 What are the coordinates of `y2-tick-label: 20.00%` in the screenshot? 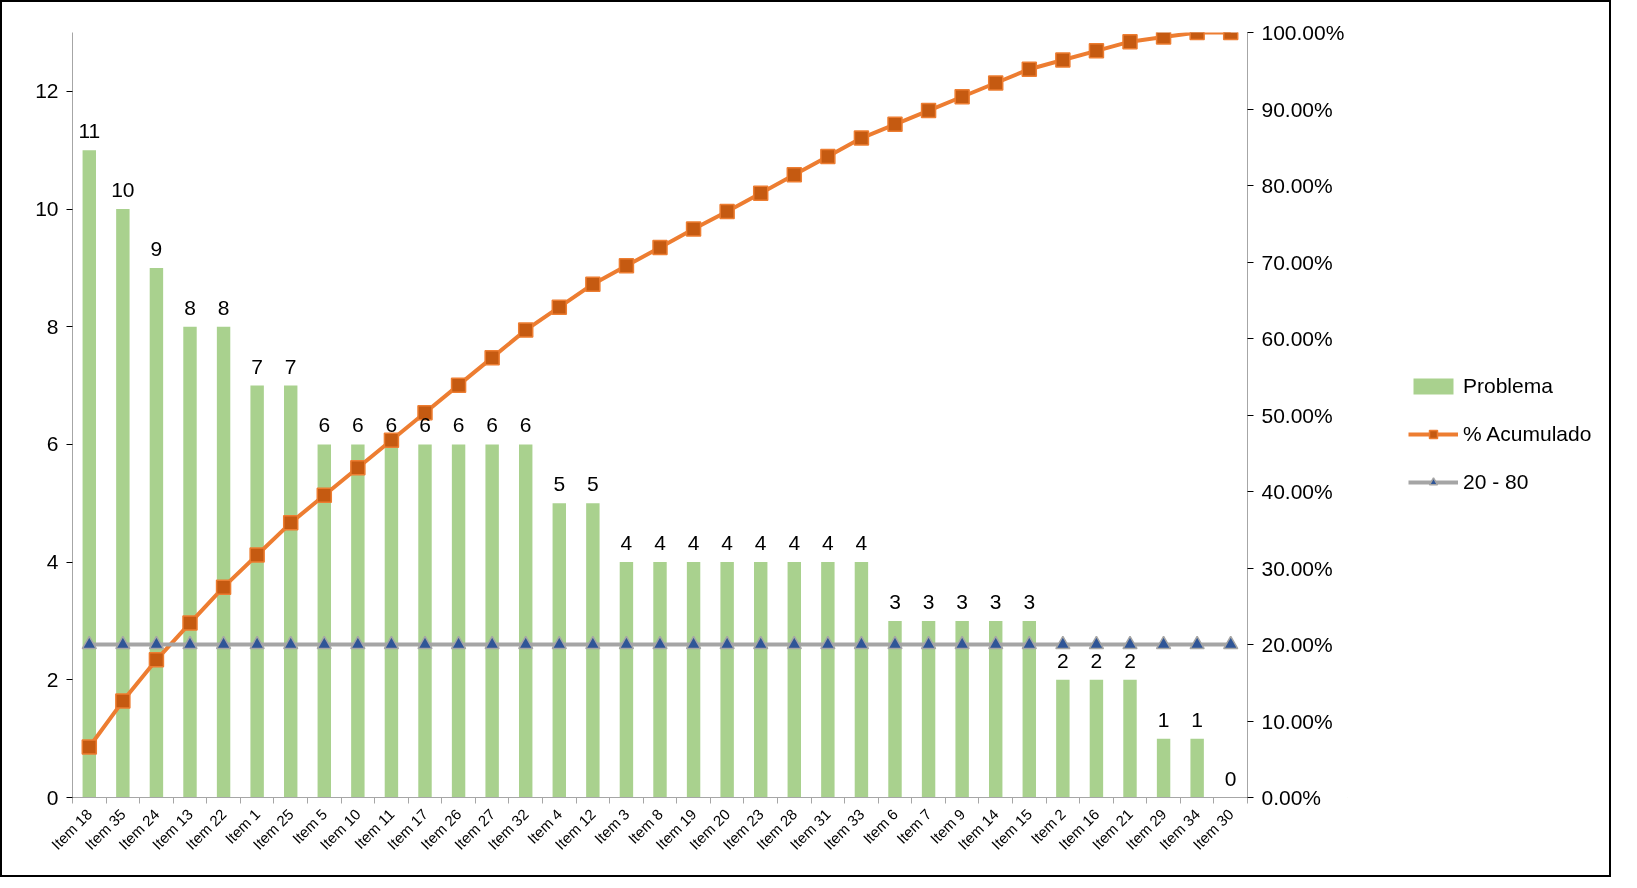 It's located at (1297, 644).